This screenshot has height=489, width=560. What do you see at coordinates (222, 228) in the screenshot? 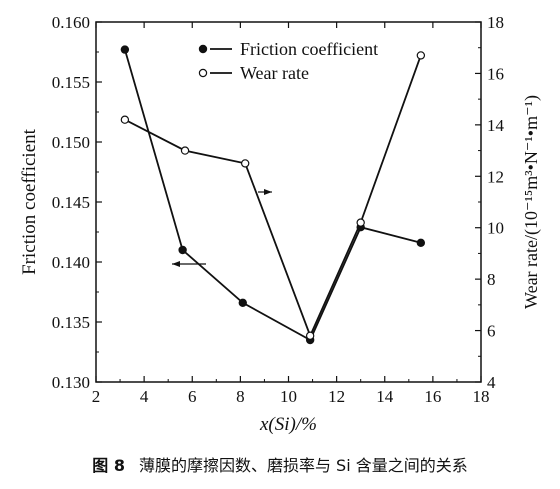
I see `axis-arrows` at bounding box center [222, 228].